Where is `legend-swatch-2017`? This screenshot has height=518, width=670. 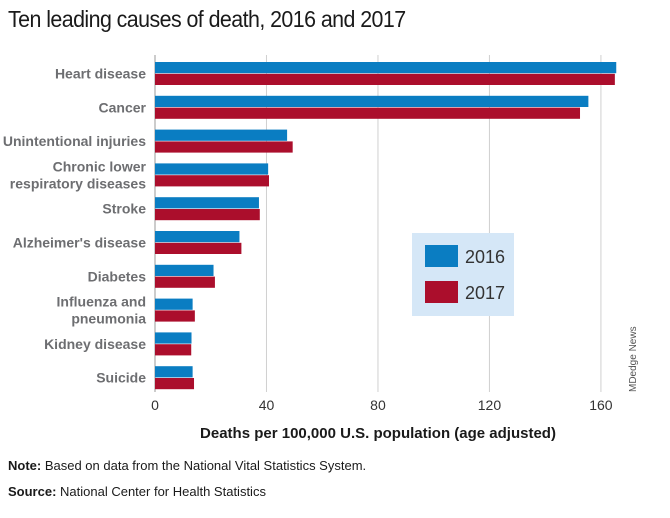 legend-swatch-2017 is located at coordinates (441, 292).